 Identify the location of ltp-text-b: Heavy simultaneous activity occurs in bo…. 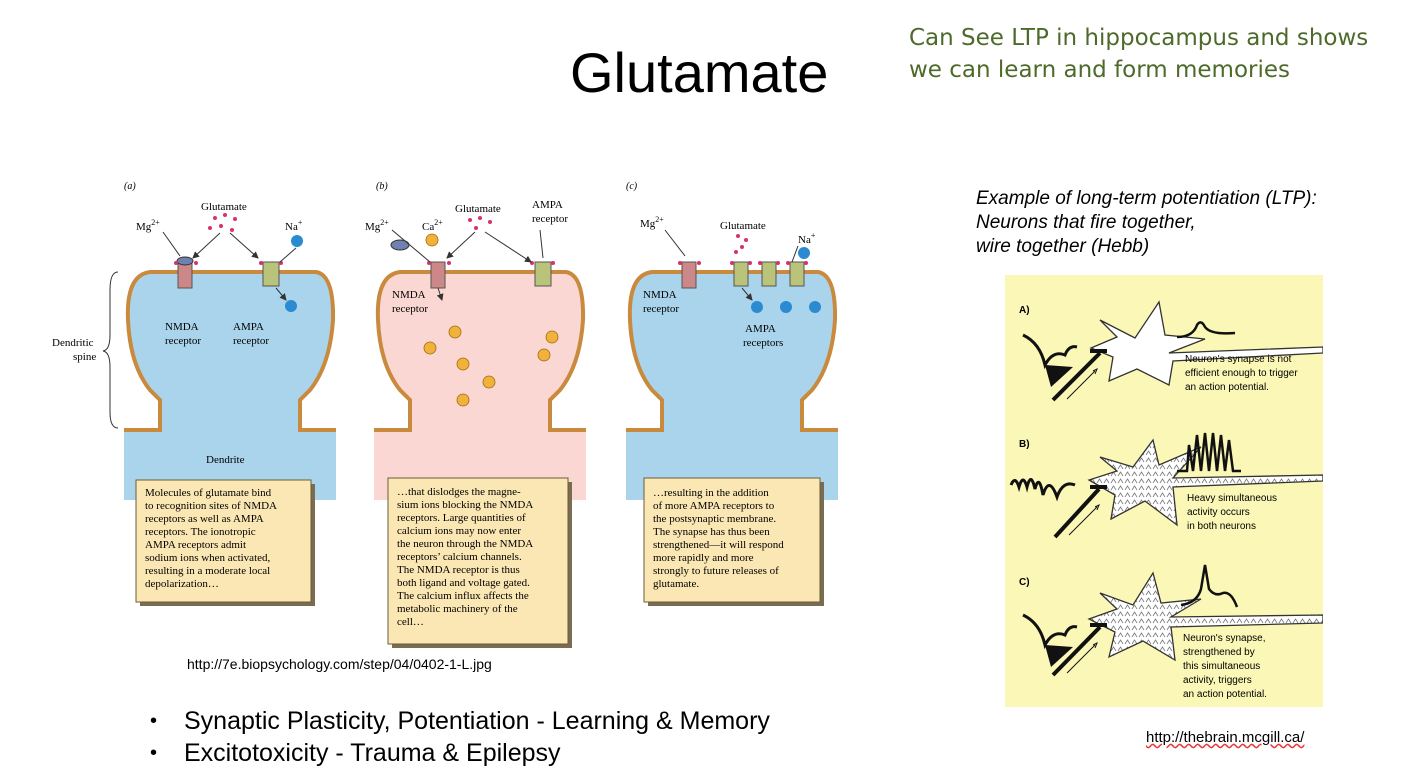
(1233, 512).